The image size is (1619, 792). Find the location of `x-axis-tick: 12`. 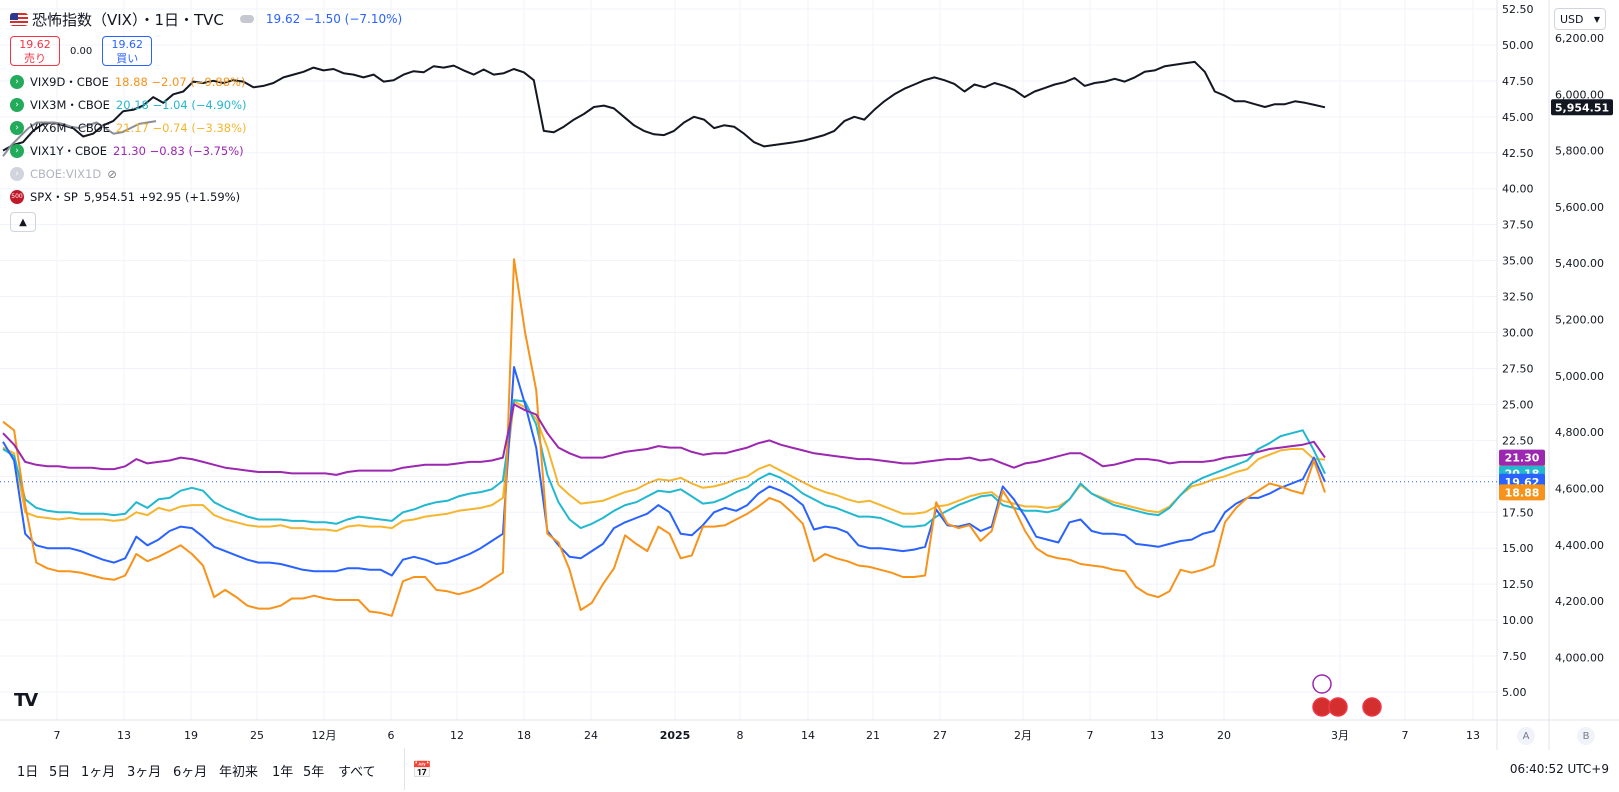

x-axis-tick: 12 is located at coordinates (457, 735).